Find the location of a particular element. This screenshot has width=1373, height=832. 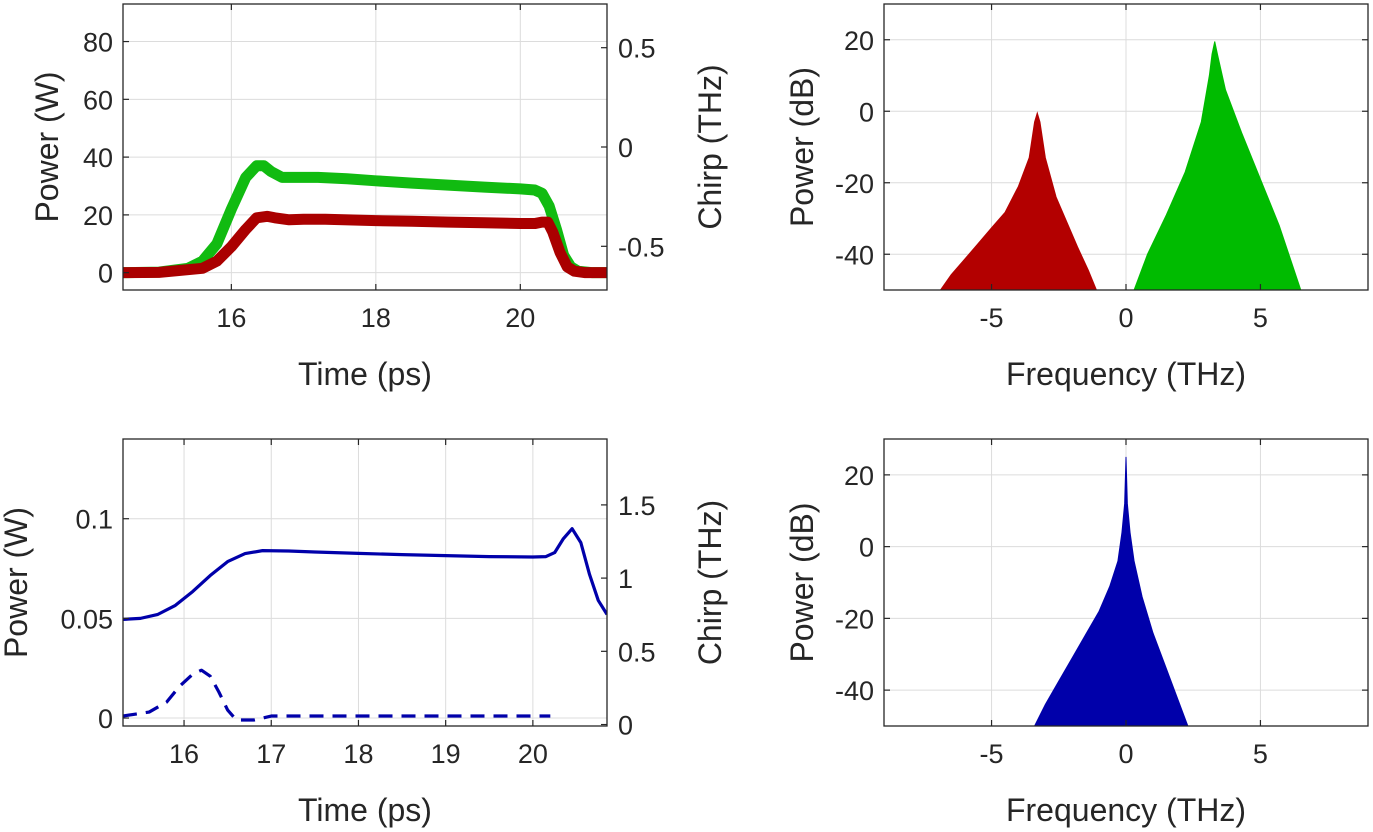

y-tick-label: 0.05 is located at coordinates (86, 619).